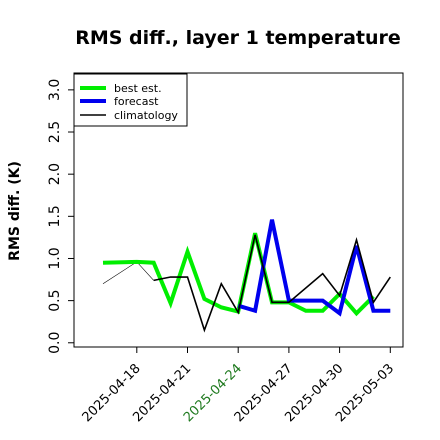  I want to click on y-tick-label: 2.0, so click(55, 174).